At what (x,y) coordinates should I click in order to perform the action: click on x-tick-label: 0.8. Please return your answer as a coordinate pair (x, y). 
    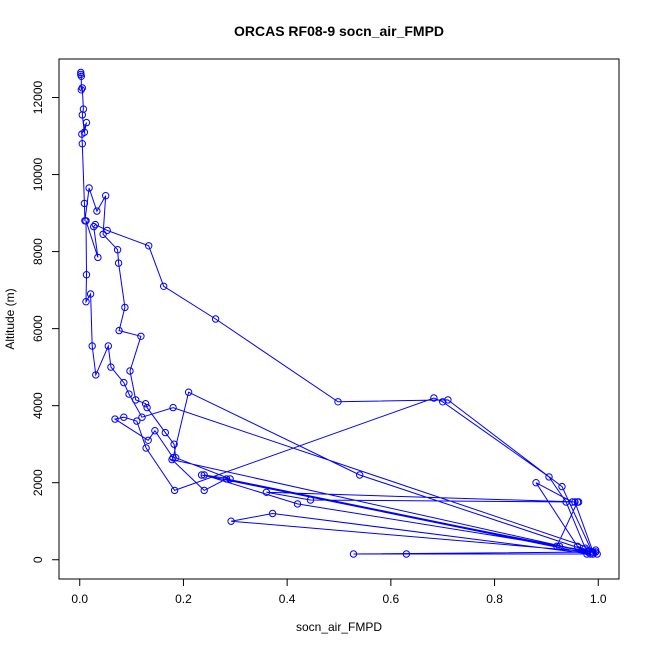
    Looking at the image, I should click on (494, 599).